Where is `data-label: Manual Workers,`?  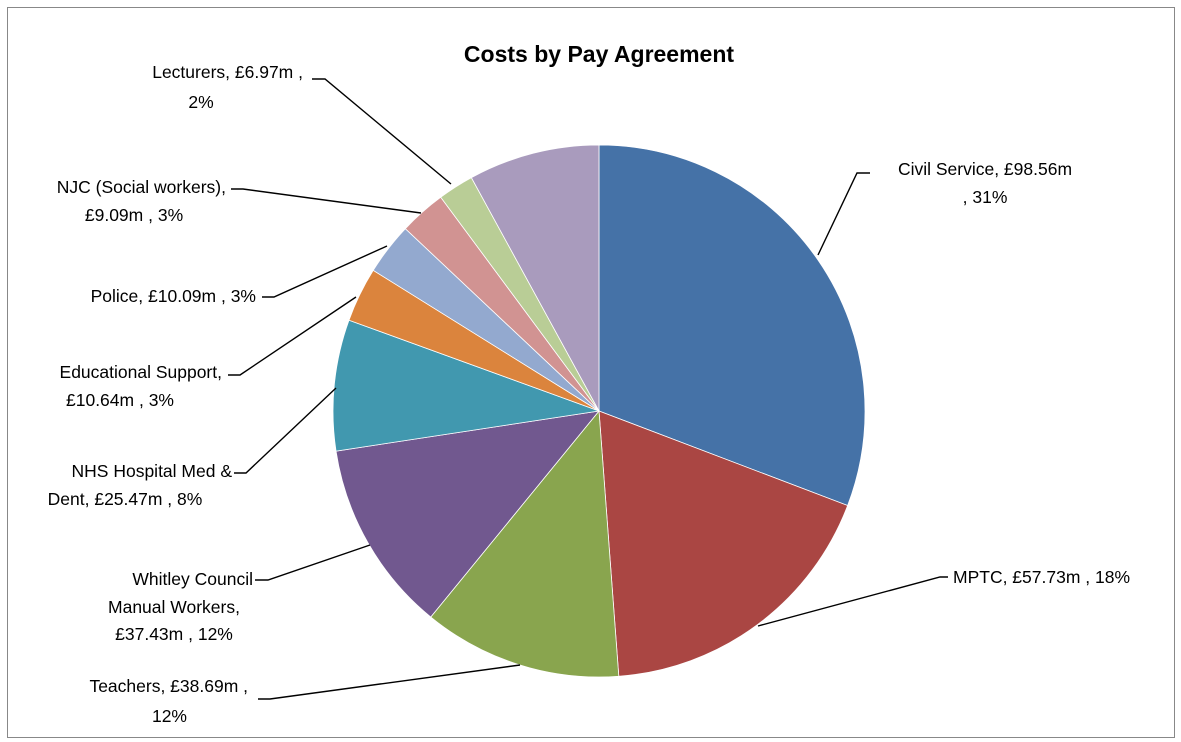
data-label: Manual Workers, is located at coordinates (174, 607).